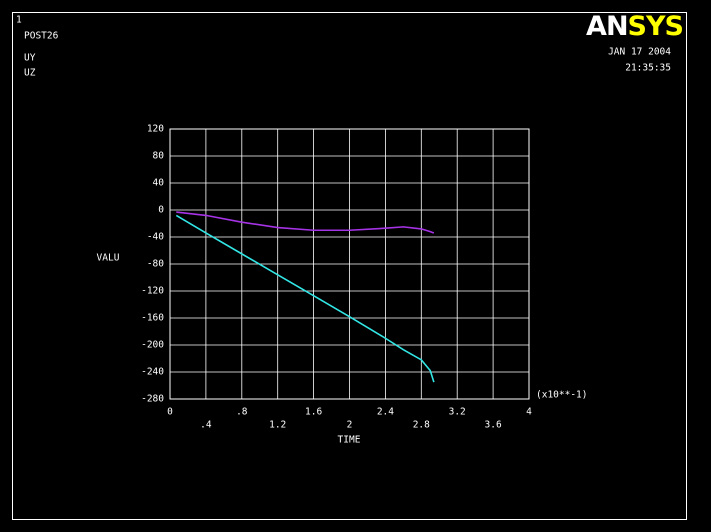 This screenshot has width=711, height=532. What do you see at coordinates (639, 52) in the screenshot?
I see `date: JAN 17 2004` at bounding box center [639, 52].